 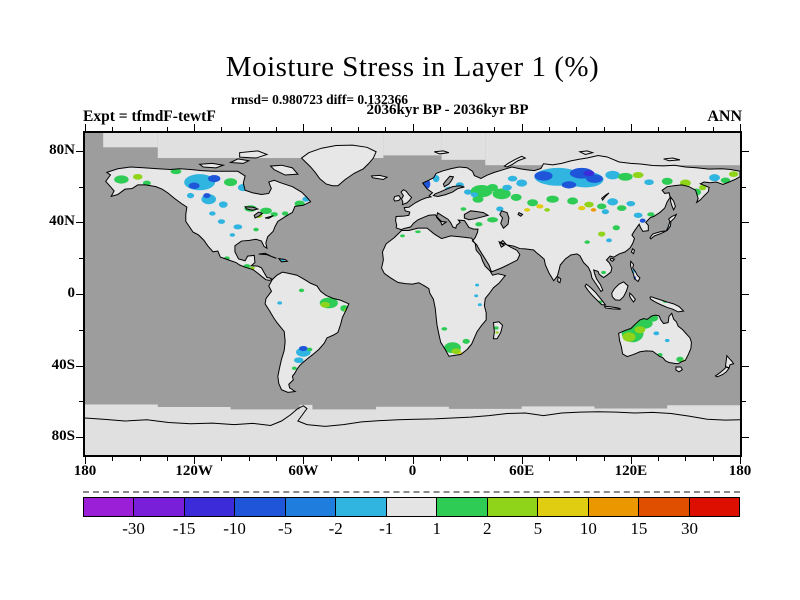 I want to click on colorbar-level-label: -10, so click(x=234, y=528).